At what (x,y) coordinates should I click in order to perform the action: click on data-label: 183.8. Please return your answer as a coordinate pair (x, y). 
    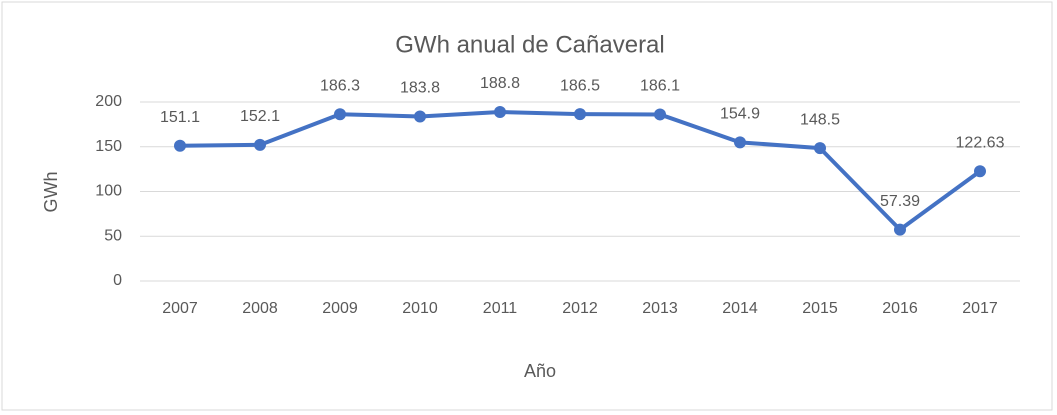
    Looking at the image, I should click on (420, 88).